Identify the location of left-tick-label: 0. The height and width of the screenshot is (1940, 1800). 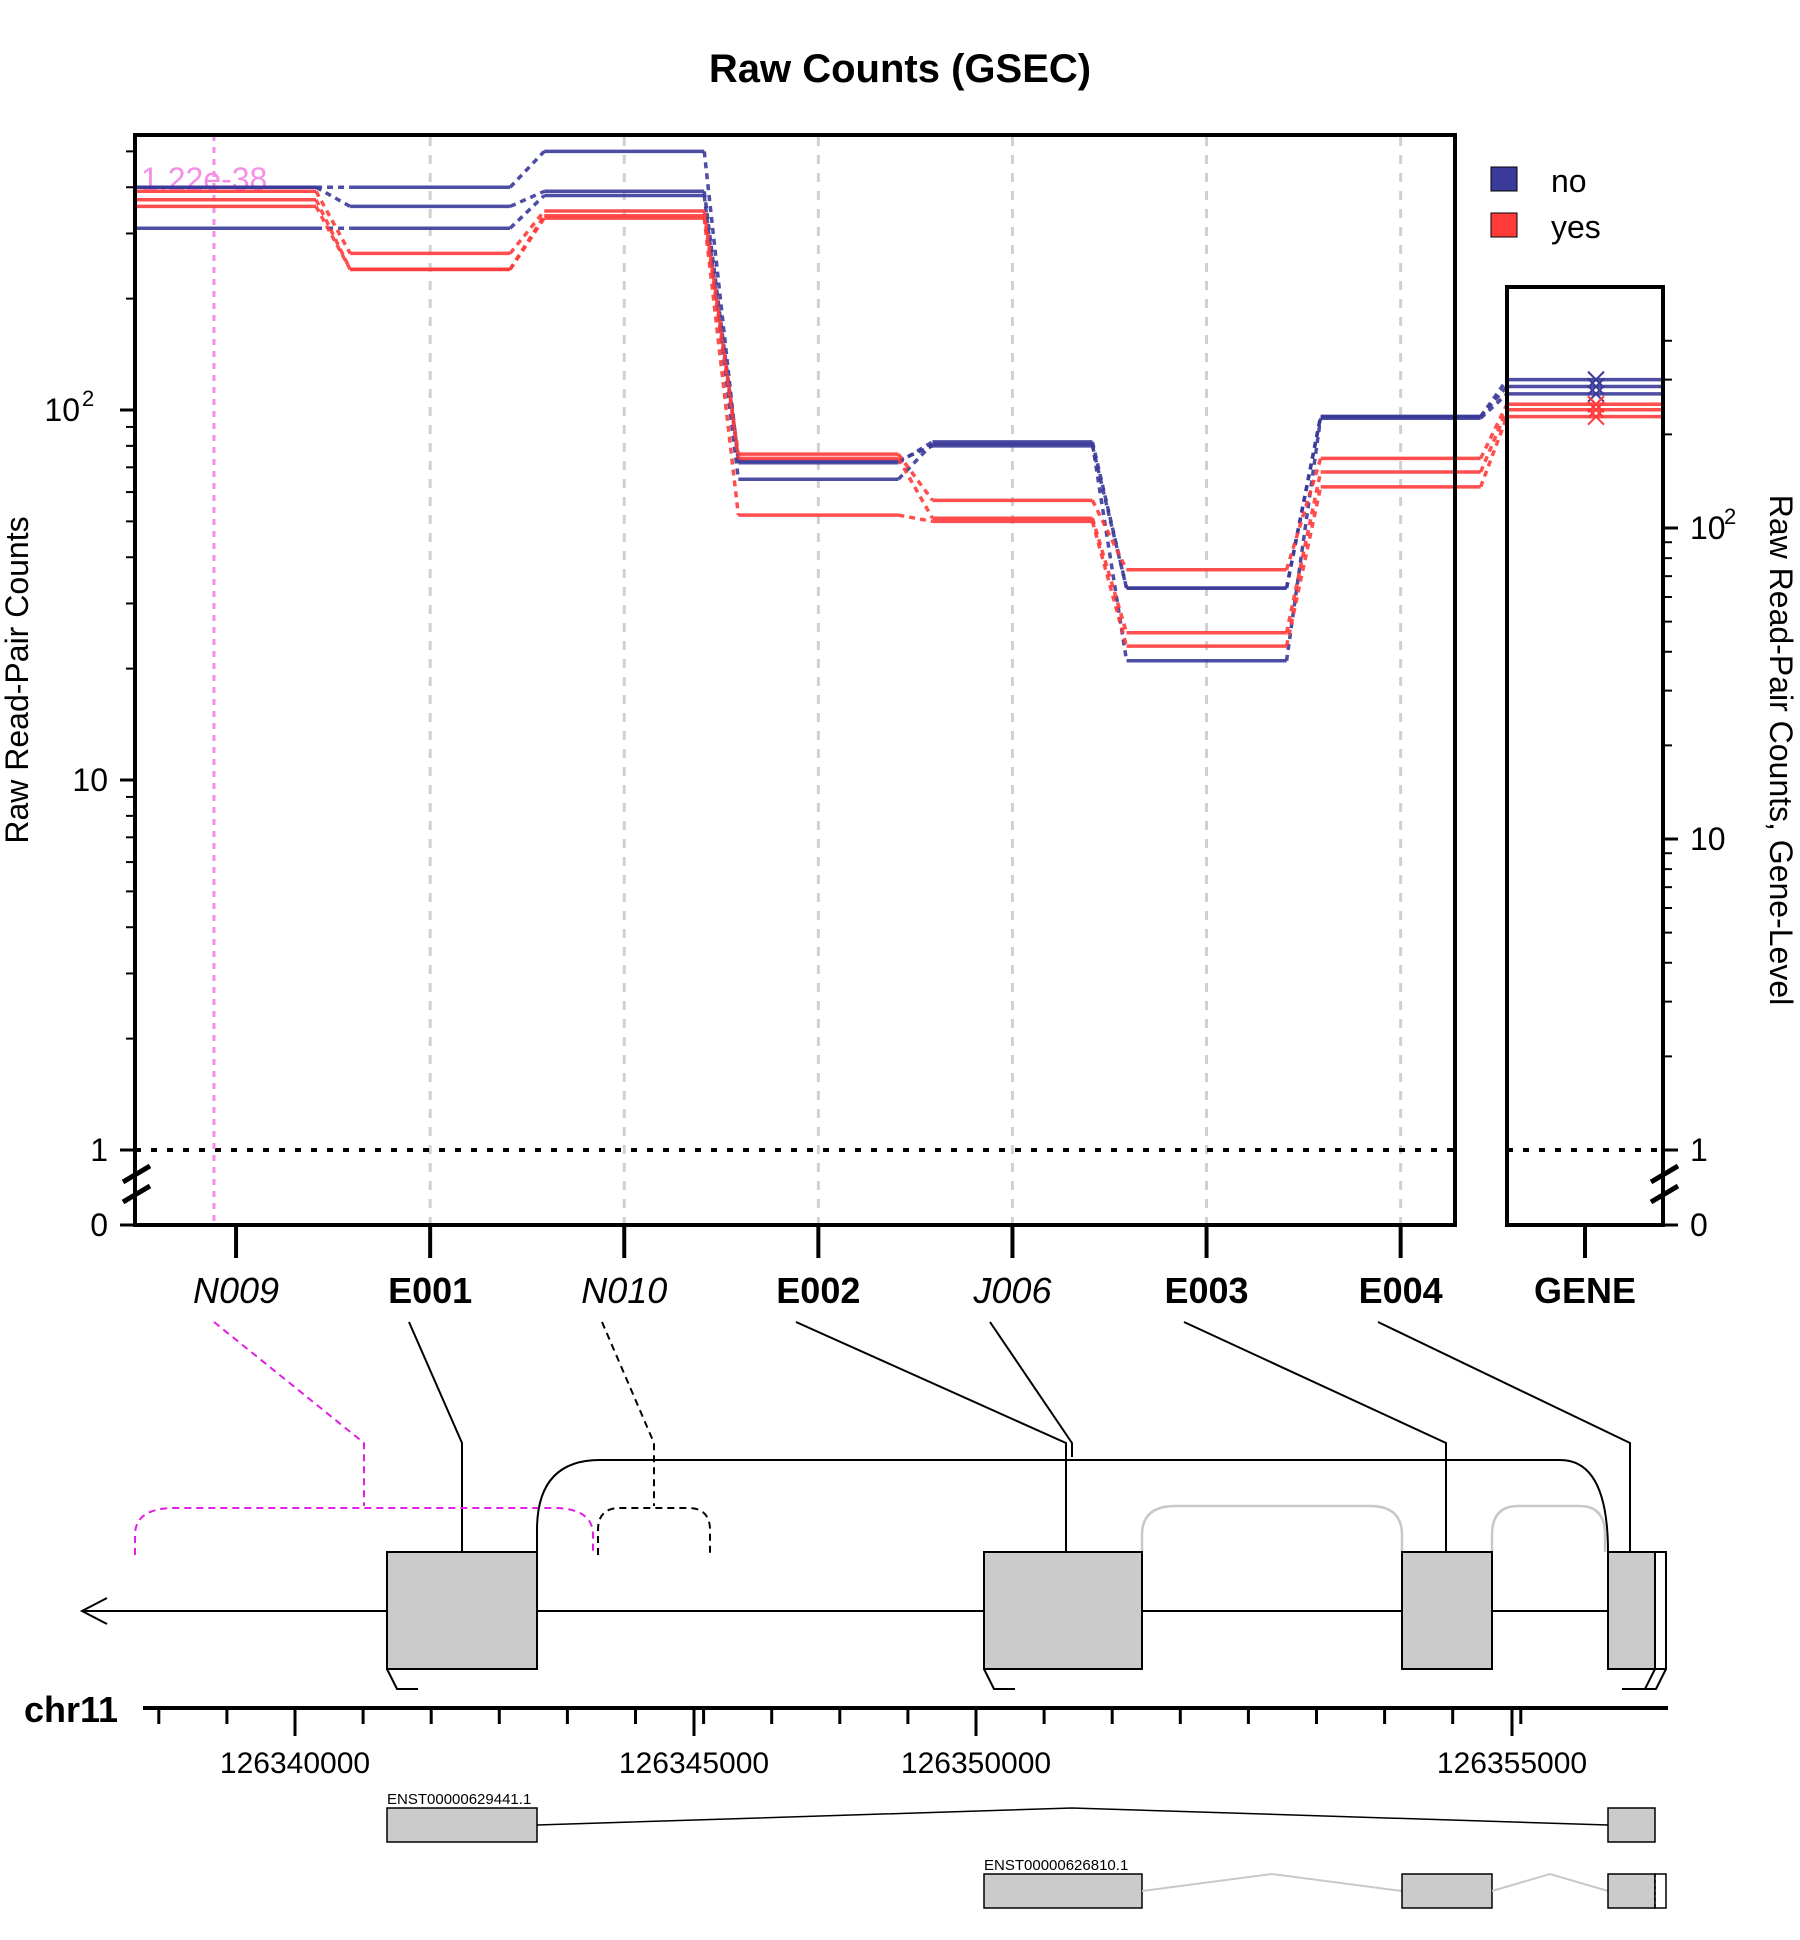
(99, 1225).